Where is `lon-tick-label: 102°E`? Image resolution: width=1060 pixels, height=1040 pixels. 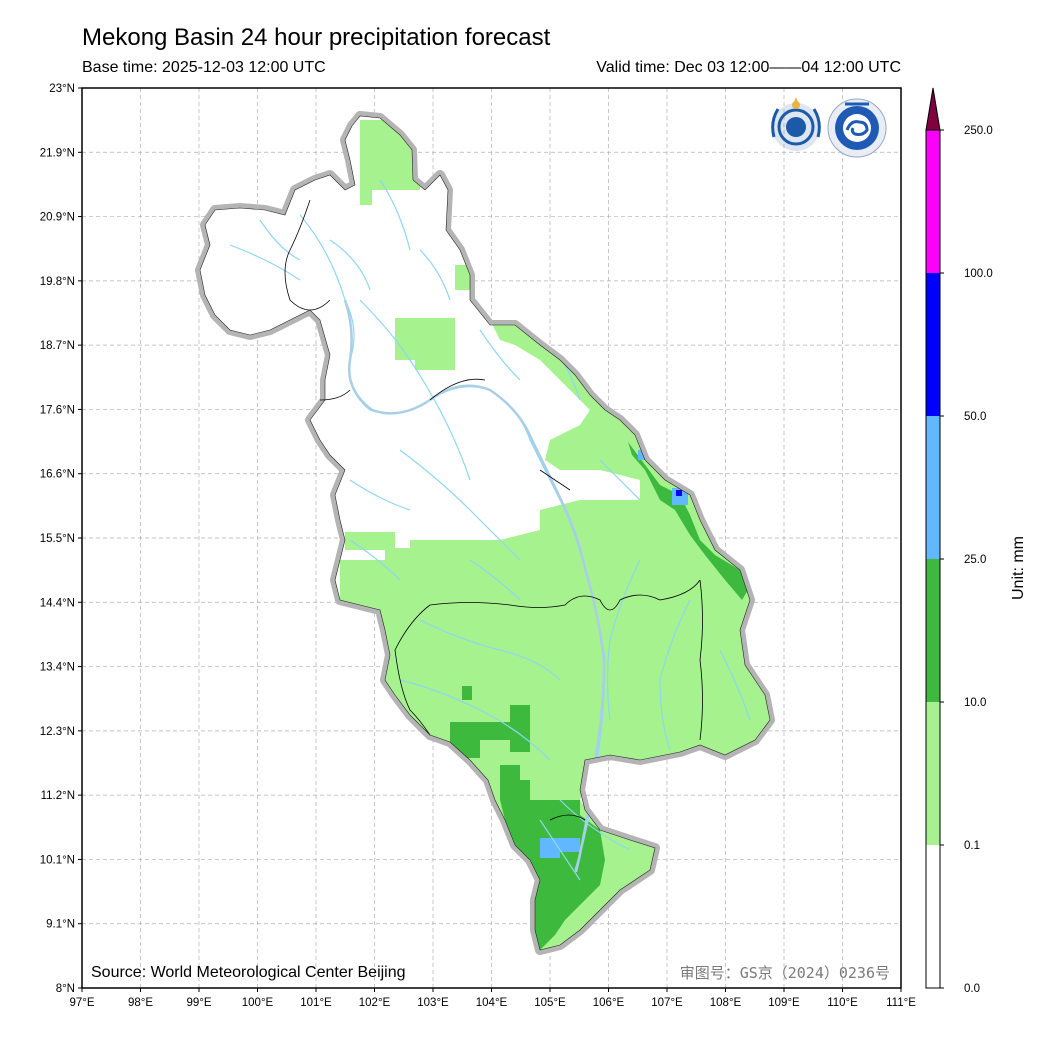 lon-tick-label: 102°E is located at coordinates (375, 1003).